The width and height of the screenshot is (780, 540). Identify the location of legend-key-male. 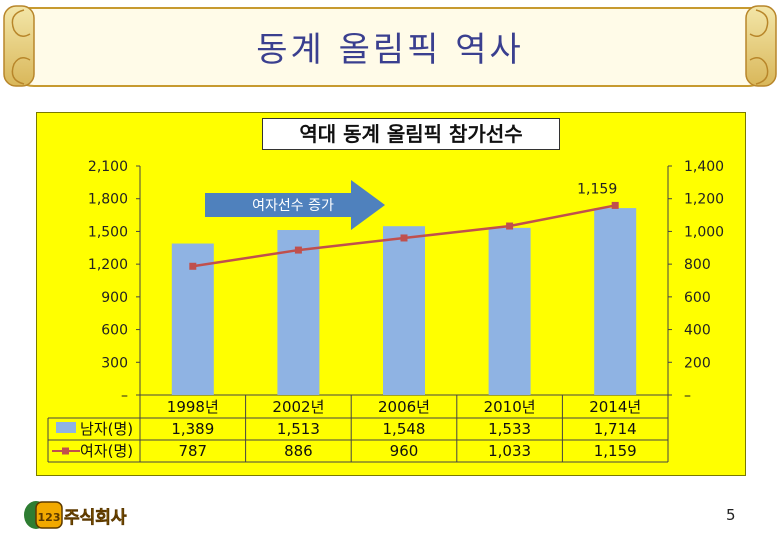
(66, 427).